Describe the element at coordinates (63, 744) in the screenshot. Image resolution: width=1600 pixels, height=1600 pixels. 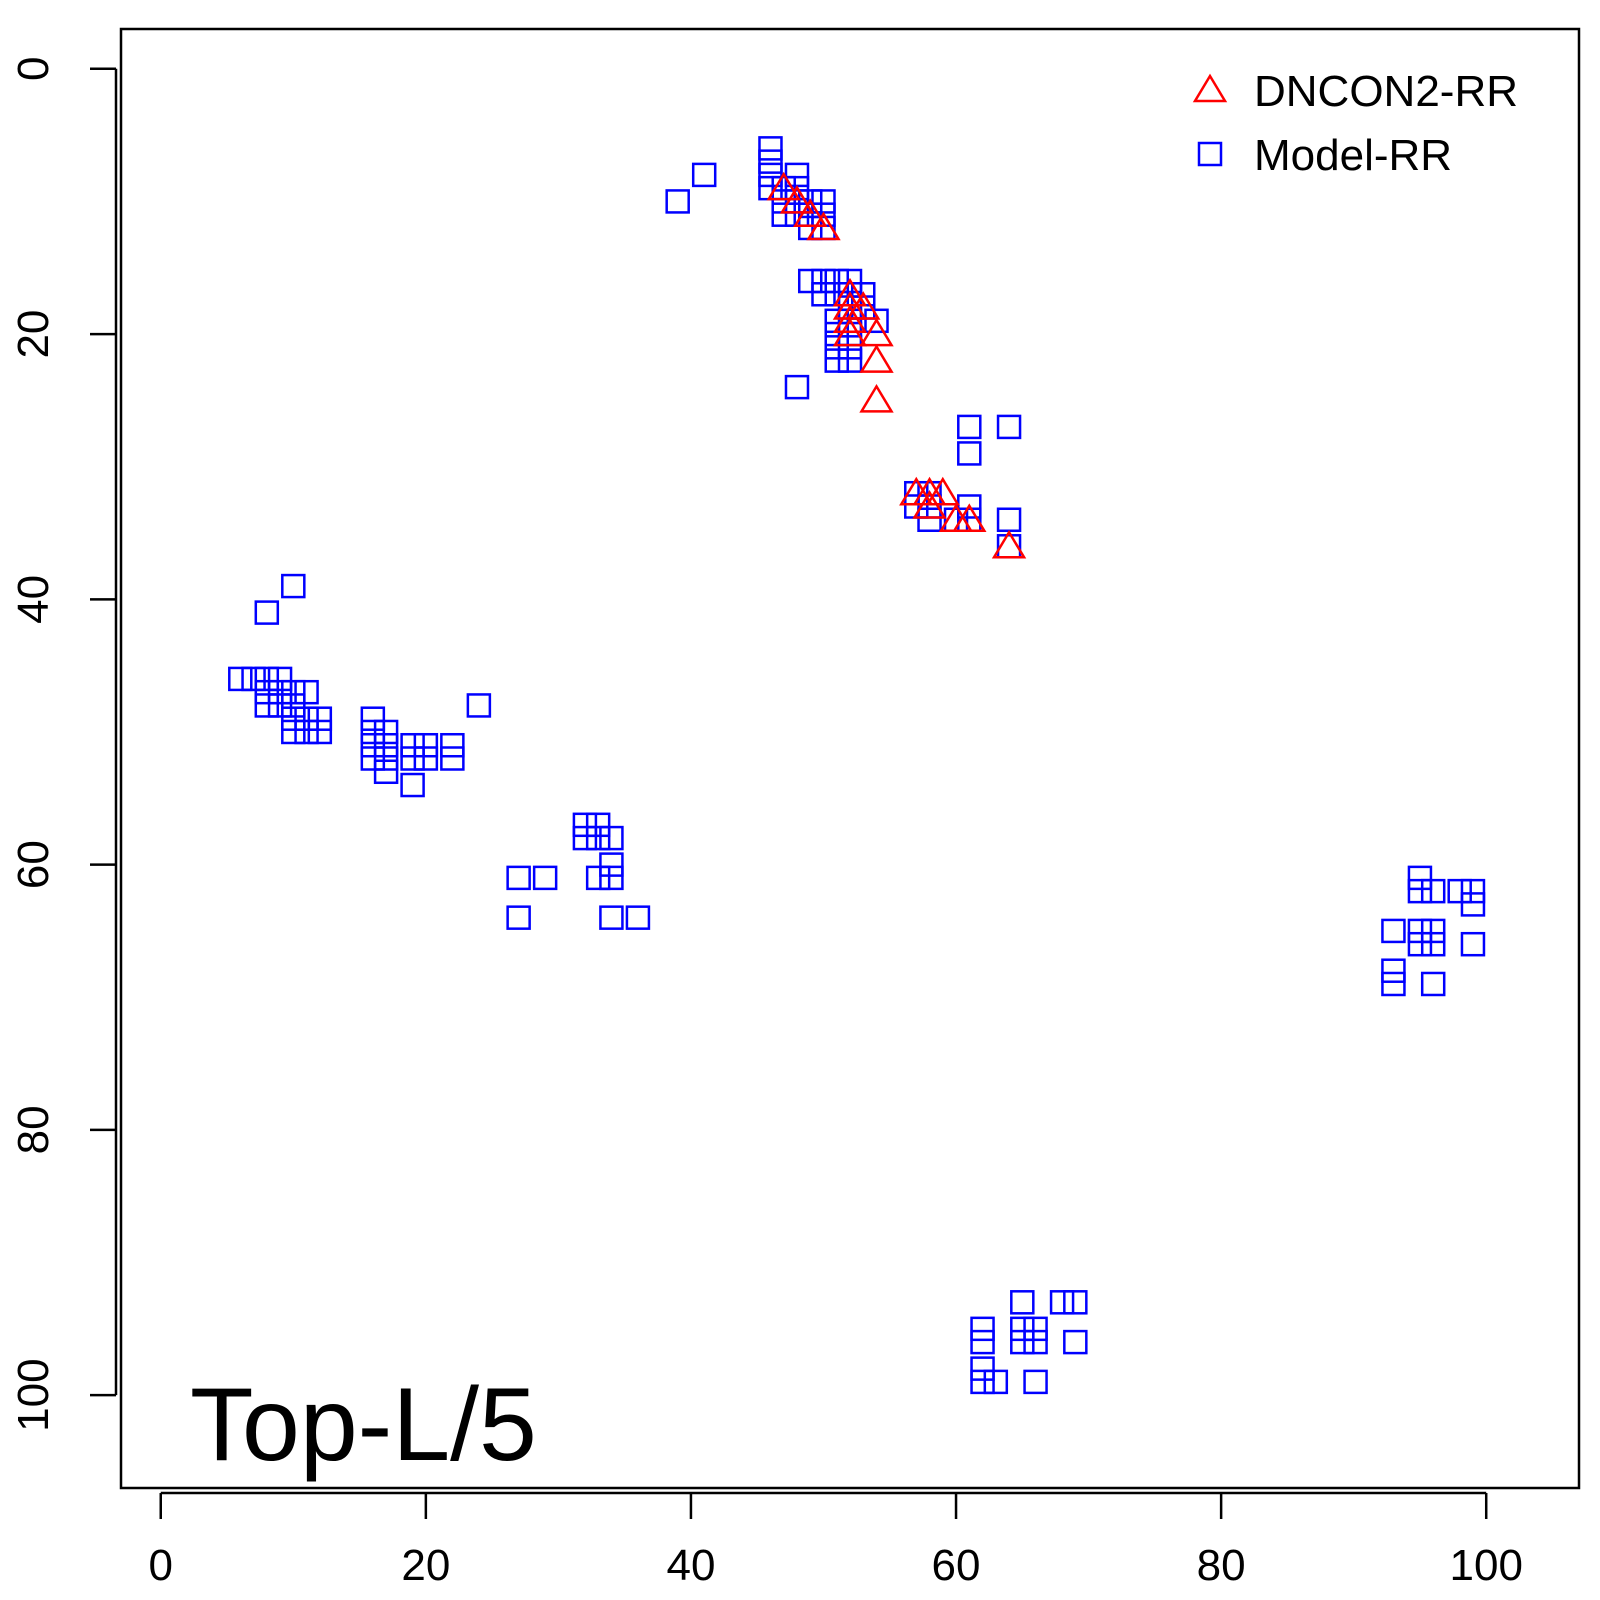
I see `y-axis: 0 20 40 60 80 100` at that location.